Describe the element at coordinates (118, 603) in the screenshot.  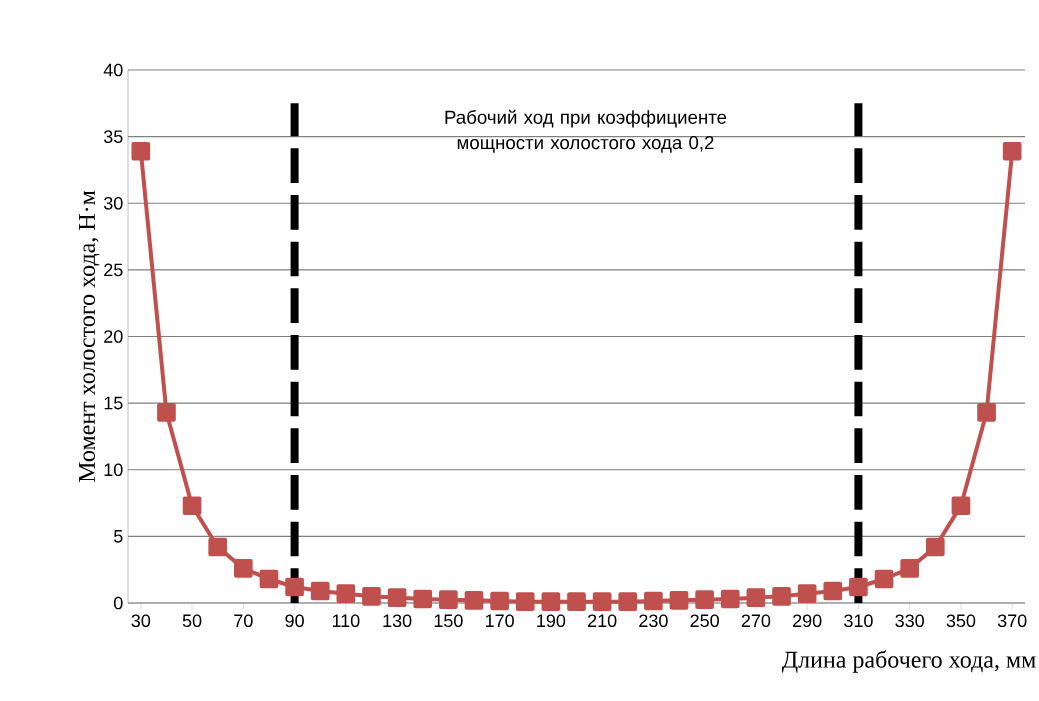
I see `y-tick-label: 0` at that location.